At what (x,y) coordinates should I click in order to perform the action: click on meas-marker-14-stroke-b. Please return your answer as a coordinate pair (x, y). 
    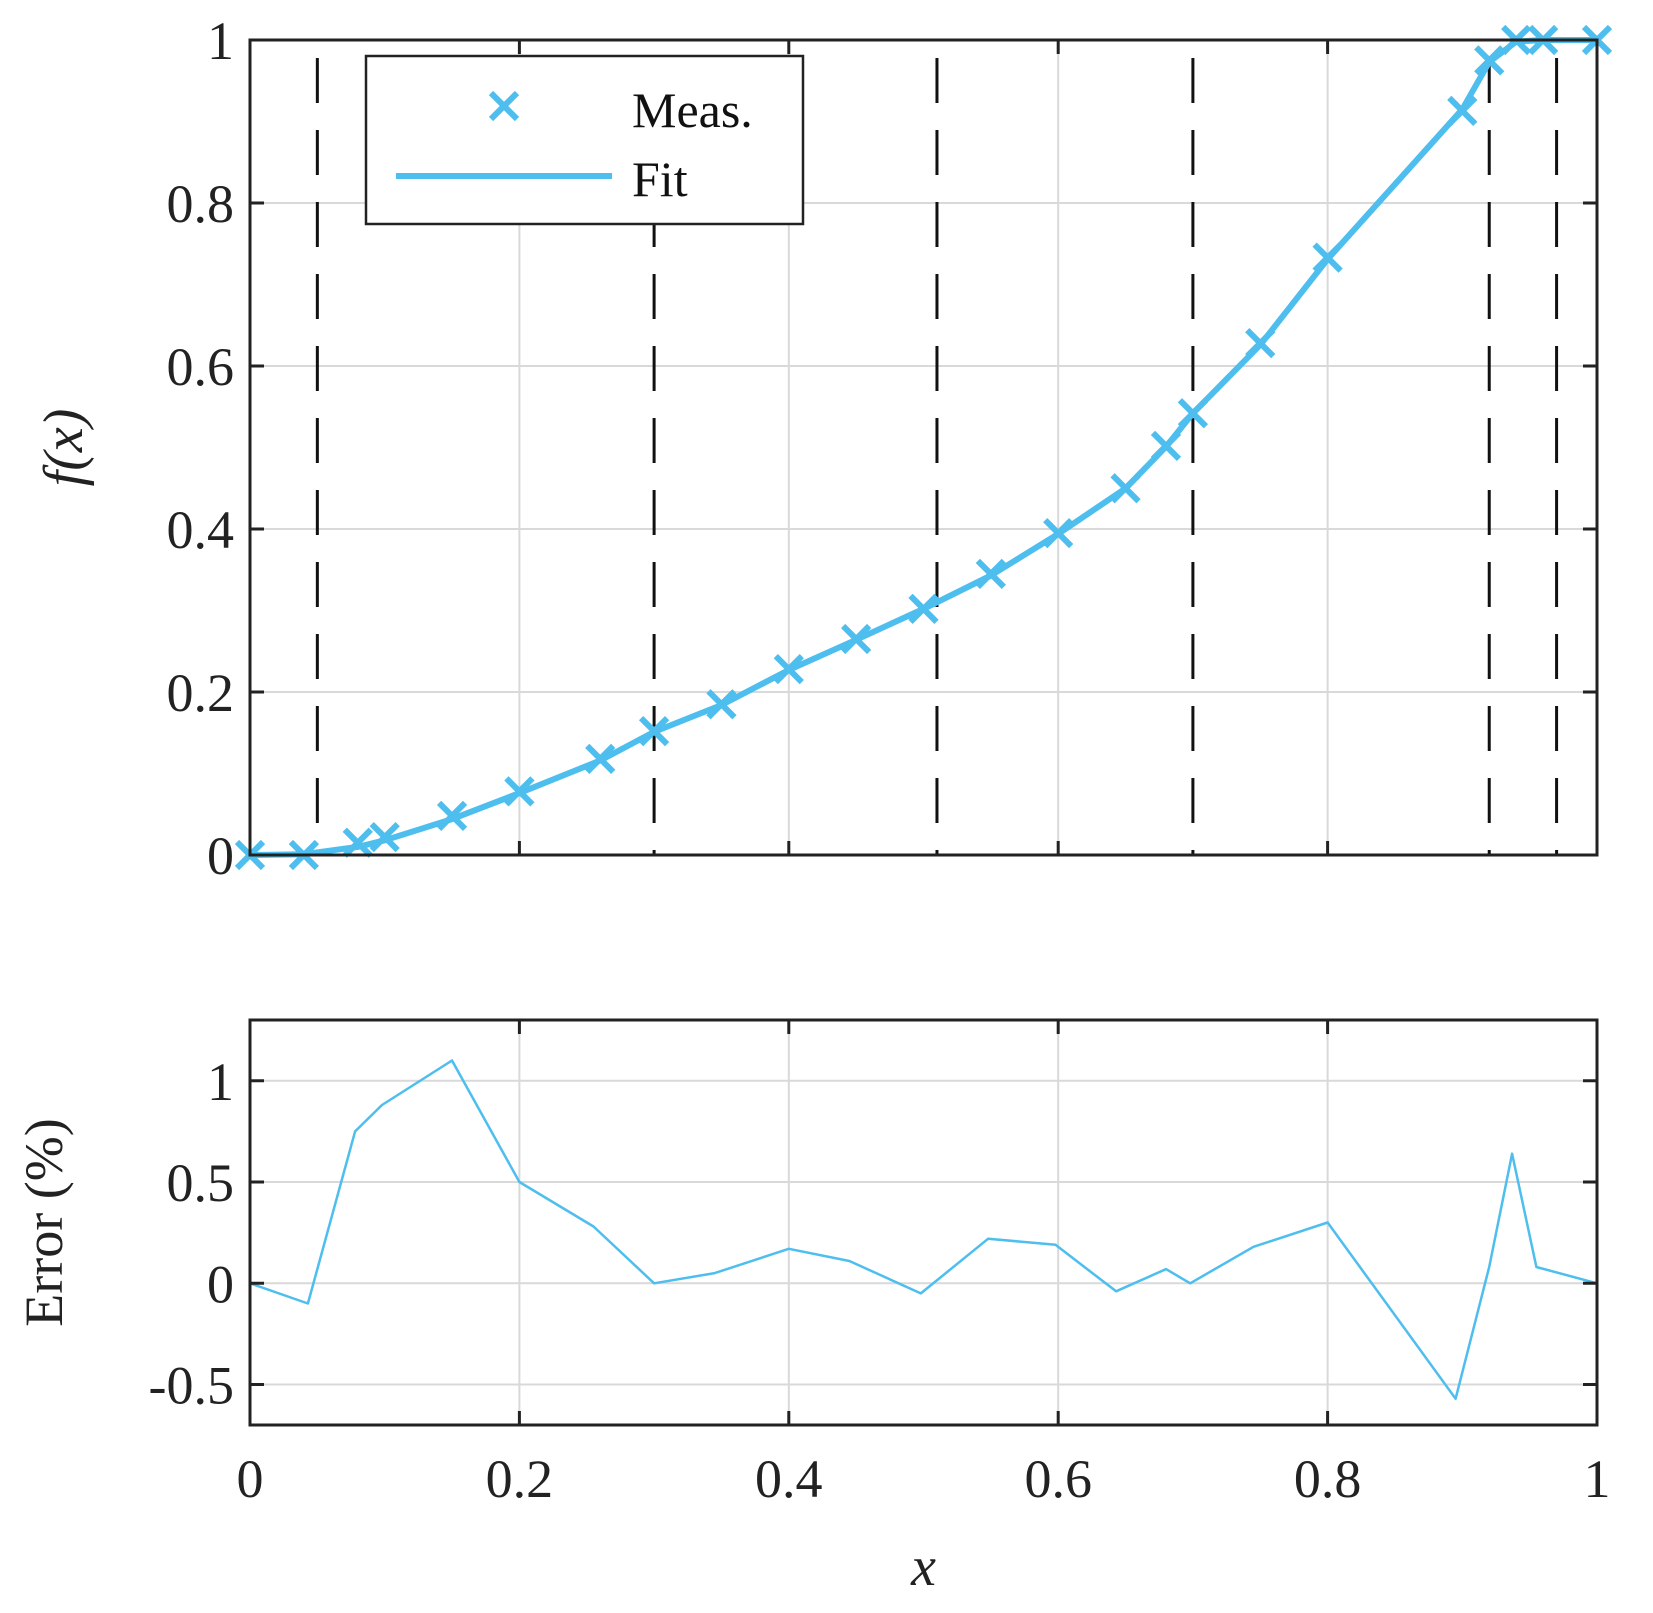
    Looking at the image, I should click on (1125, 488).